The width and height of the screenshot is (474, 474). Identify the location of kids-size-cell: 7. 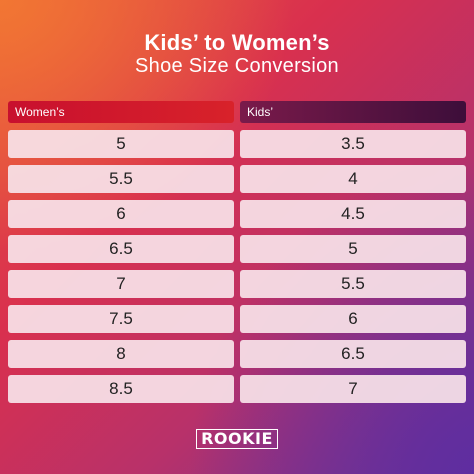
(353, 389).